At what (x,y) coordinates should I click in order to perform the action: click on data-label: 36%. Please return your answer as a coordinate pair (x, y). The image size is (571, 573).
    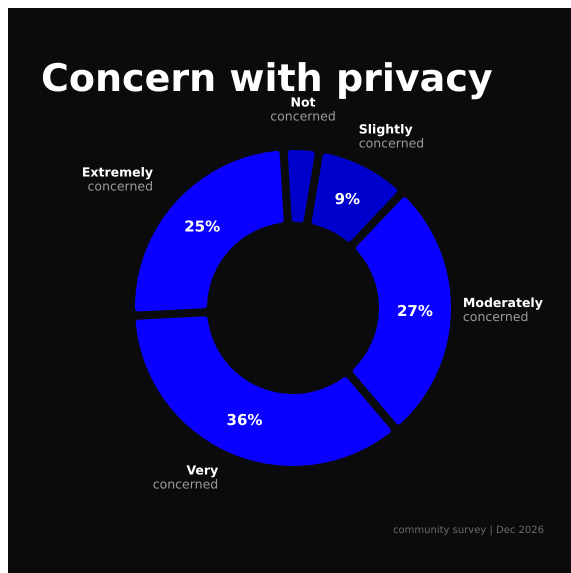
    Looking at the image, I should click on (244, 419).